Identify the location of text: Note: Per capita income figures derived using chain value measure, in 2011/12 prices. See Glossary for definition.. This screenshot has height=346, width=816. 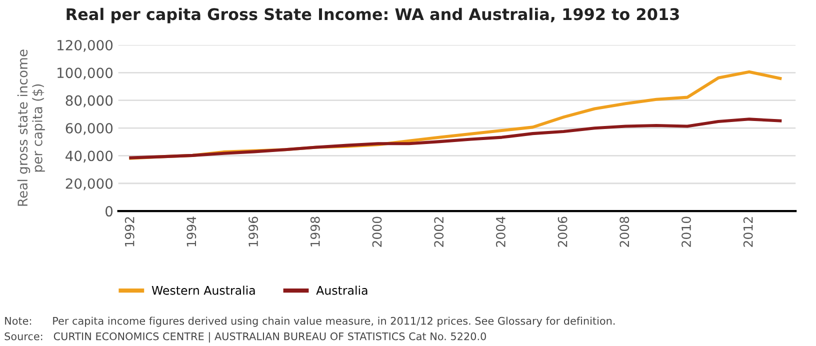
(310, 321).